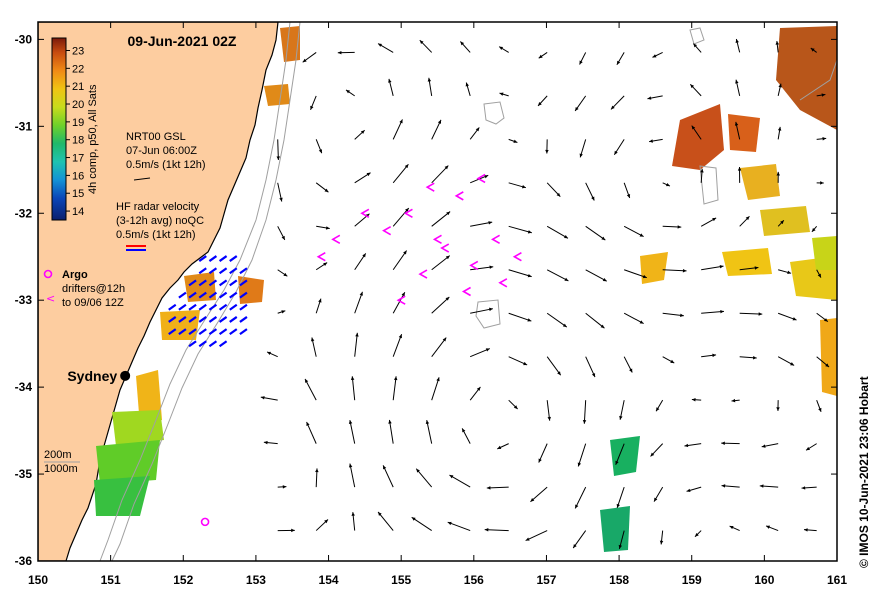 The height and width of the screenshot is (600, 879). What do you see at coordinates (24, 300) in the screenshot?
I see `y-tick-label: -33` at bounding box center [24, 300].